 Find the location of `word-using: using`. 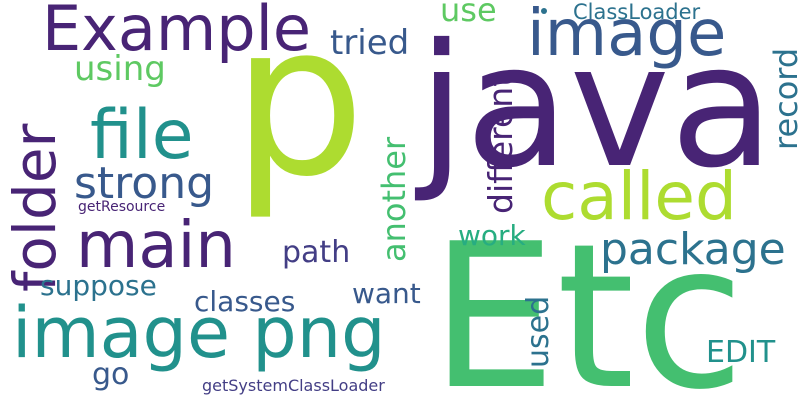

word-using: using is located at coordinates (120, 69).